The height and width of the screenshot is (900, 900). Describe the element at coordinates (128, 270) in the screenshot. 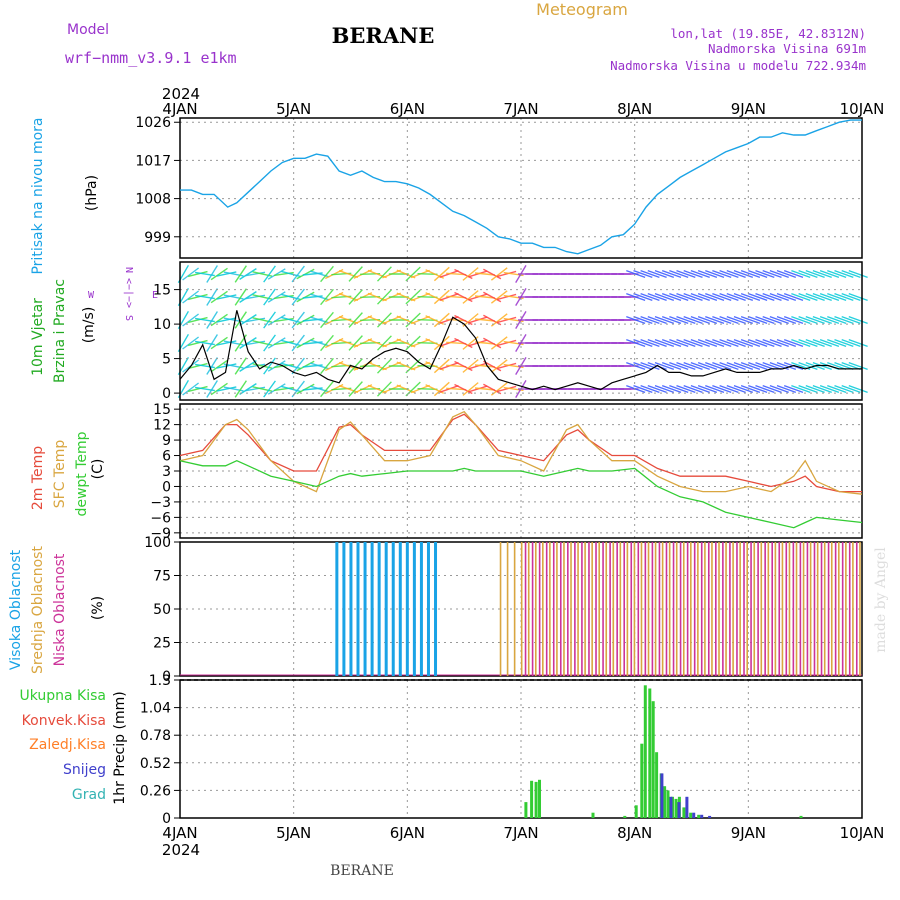

I see `wind-dir-n: N` at that location.